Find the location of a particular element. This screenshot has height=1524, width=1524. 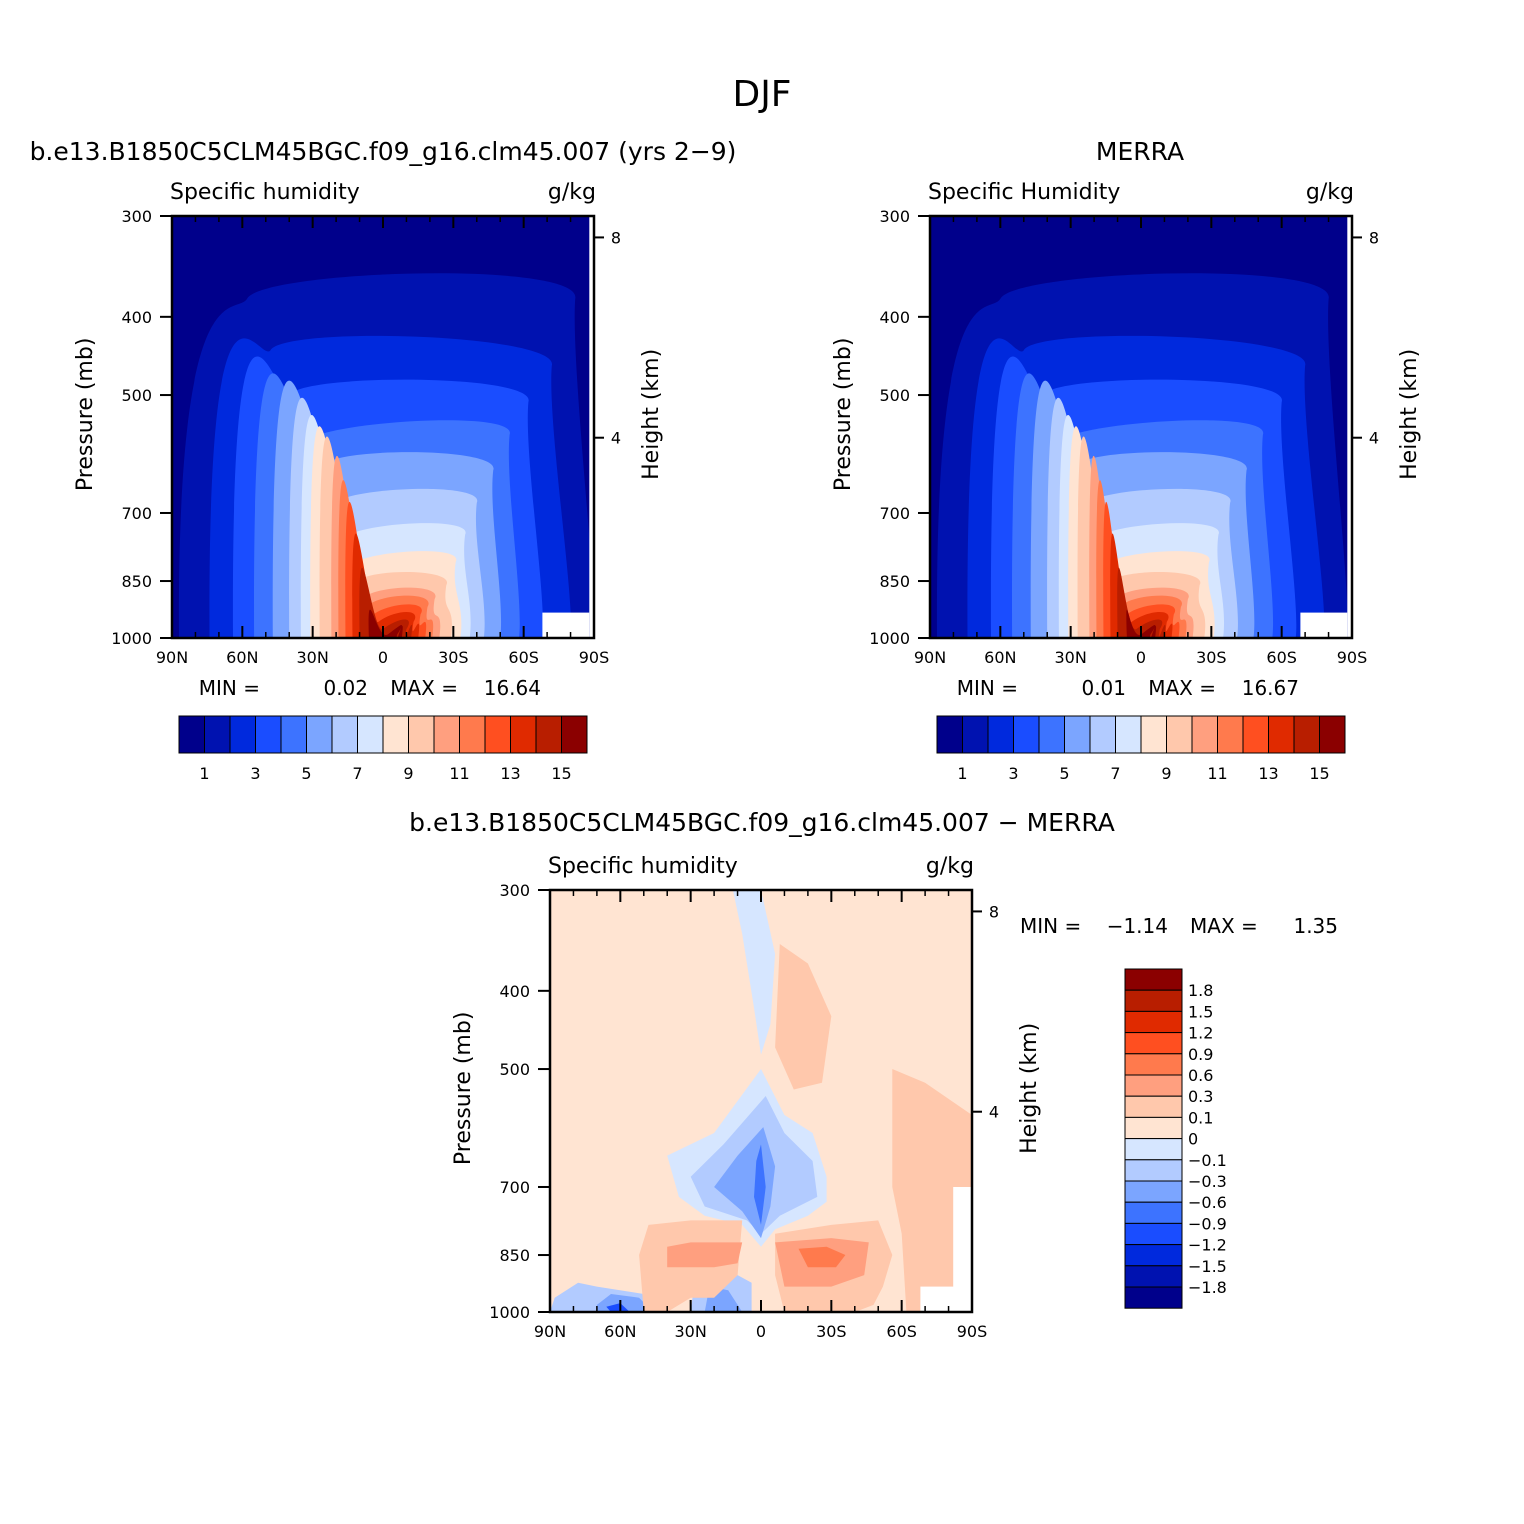

missing-data is located at coordinates (944, 1299).